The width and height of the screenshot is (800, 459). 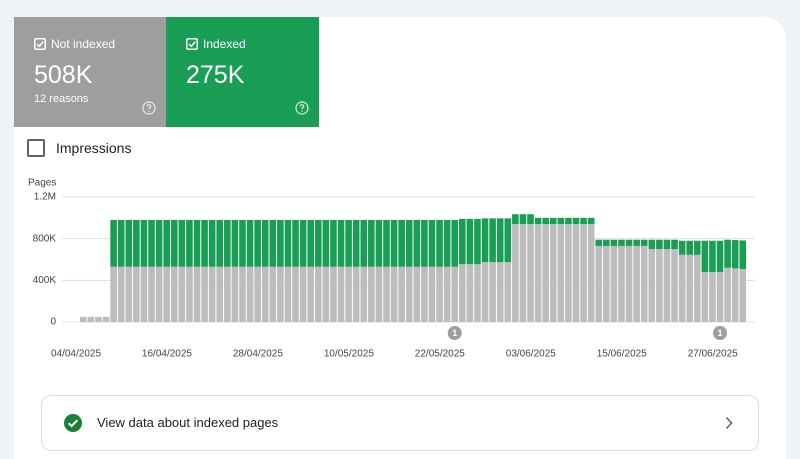 What do you see at coordinates (61, 99) in the screenshot?
I see `card-detail: 12 reasons` at bounding box center [61, 99].